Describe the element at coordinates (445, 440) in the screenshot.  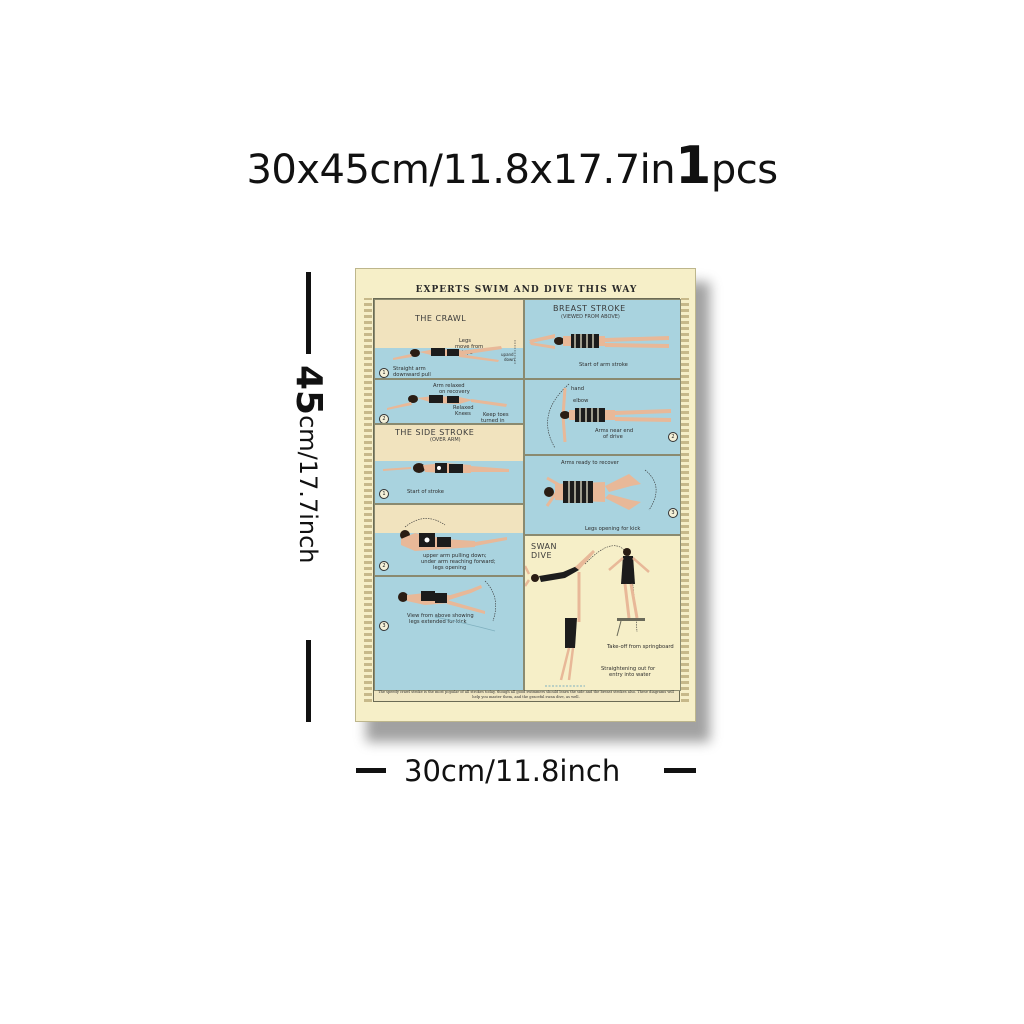
I see `side-sublabel: (OVER ARM)` at that location.